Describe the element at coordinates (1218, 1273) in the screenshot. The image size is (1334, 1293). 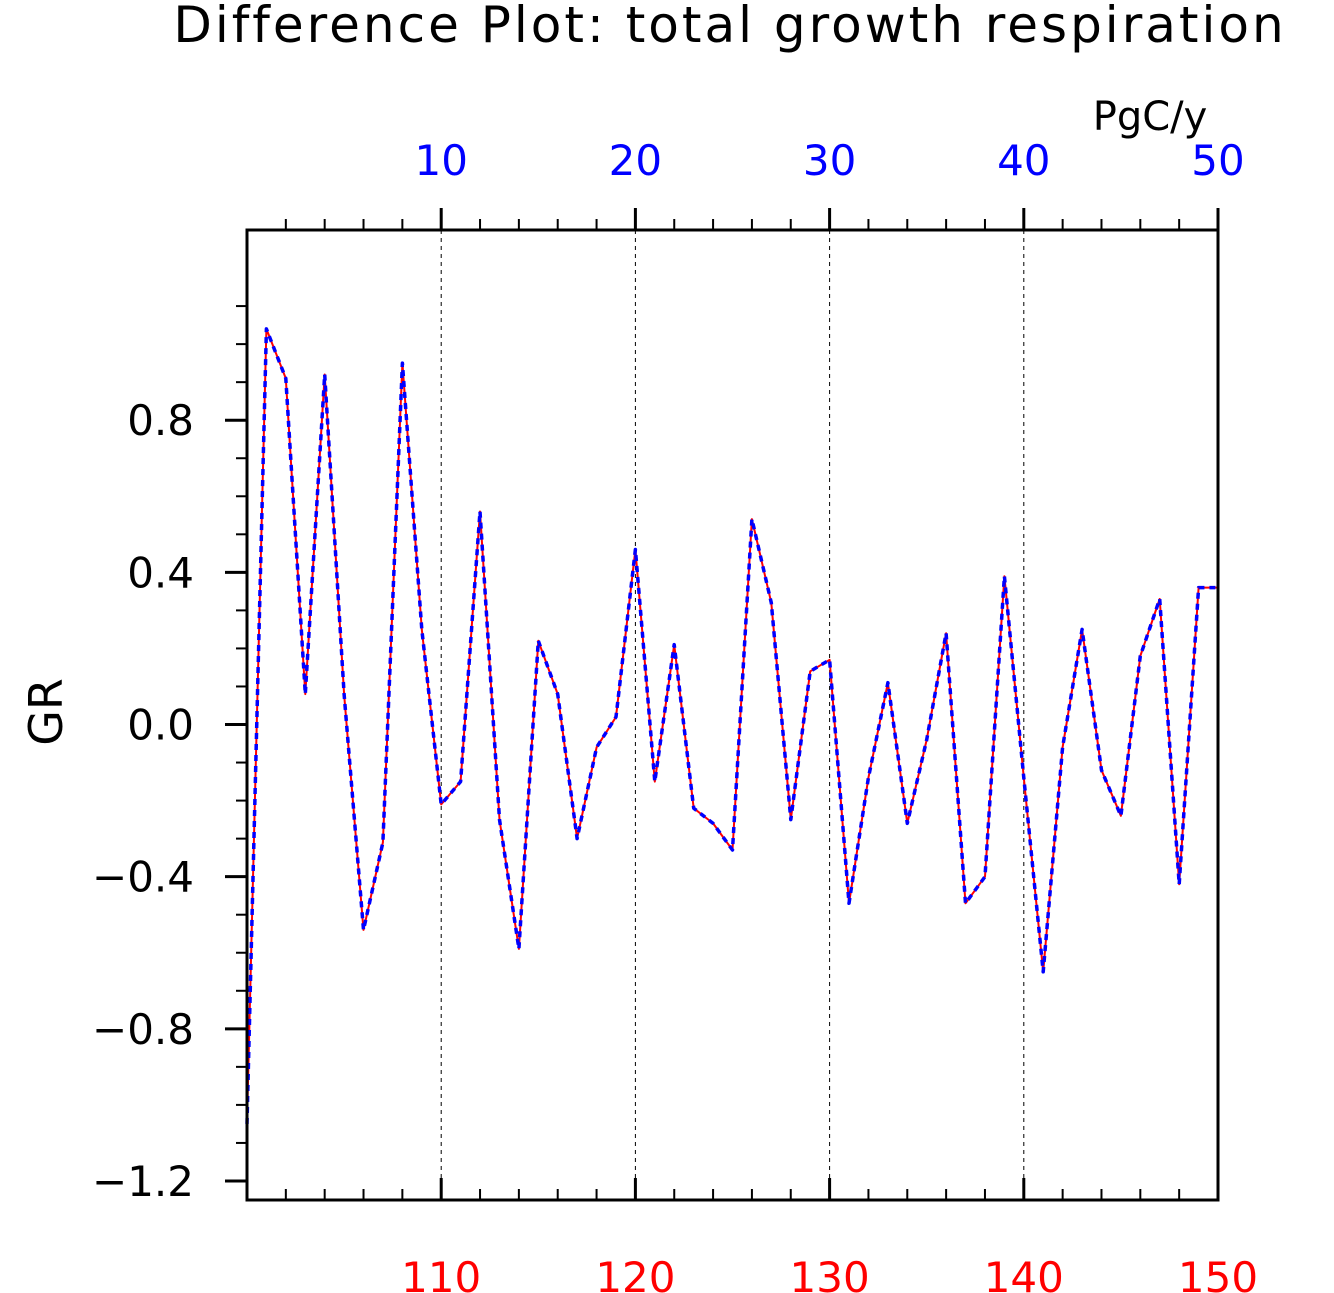
I see `x-bottom-tick-label: 150` at that location.